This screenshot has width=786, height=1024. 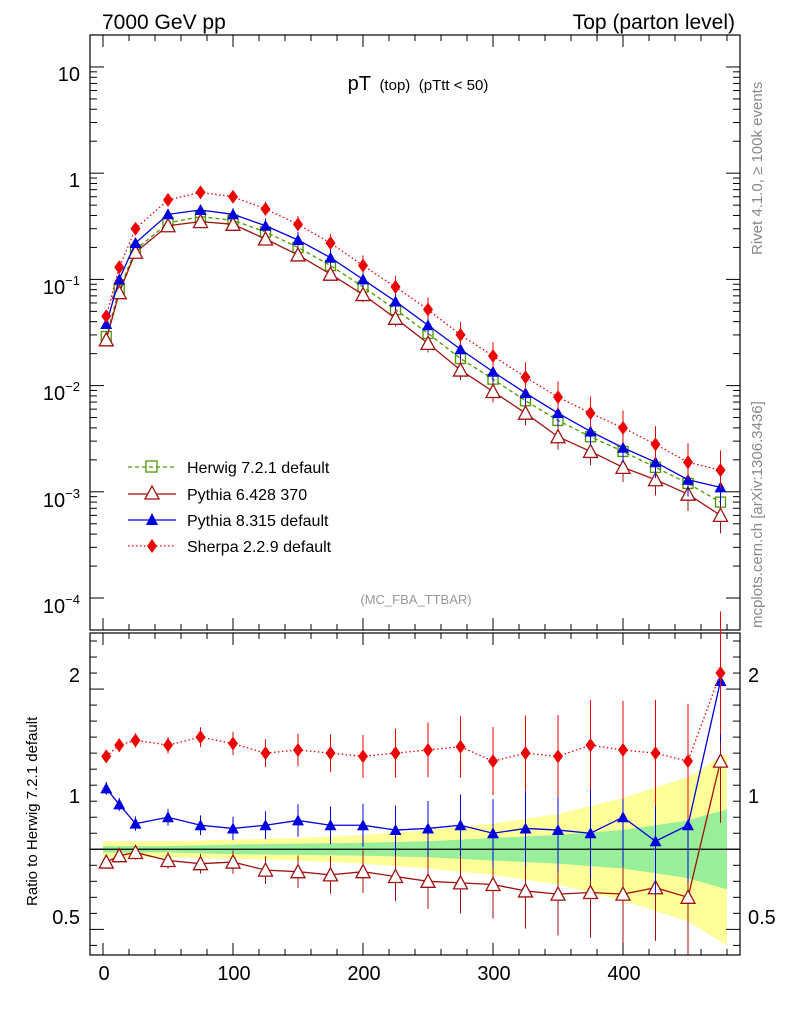 What do you see at coordinates (74, 797) in the screenshot?
I see `ratio-tick-1: 1` at bounding box center [74, 797].